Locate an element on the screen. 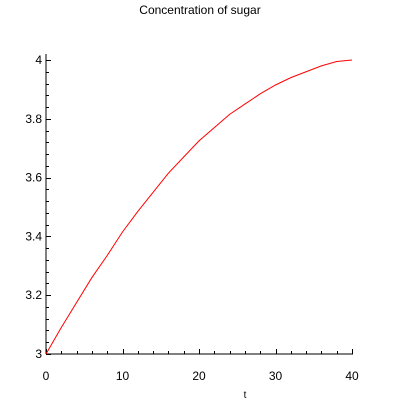  y-tick-label: 3.6 is located at coordinates (33, 178).